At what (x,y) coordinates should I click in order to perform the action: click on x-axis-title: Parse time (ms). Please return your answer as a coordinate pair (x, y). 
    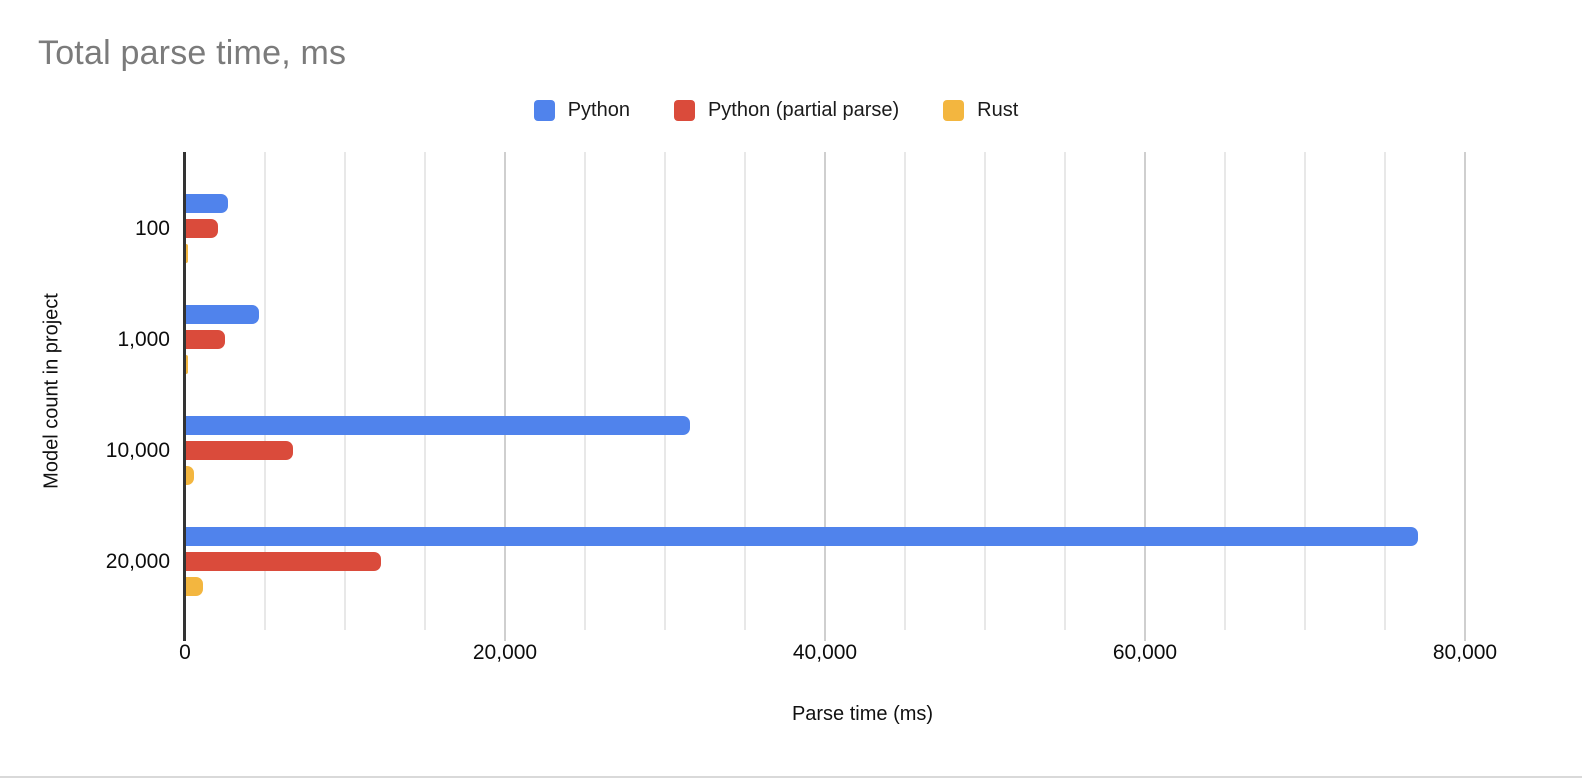
    Looking at the image, I should click on (862, 714).